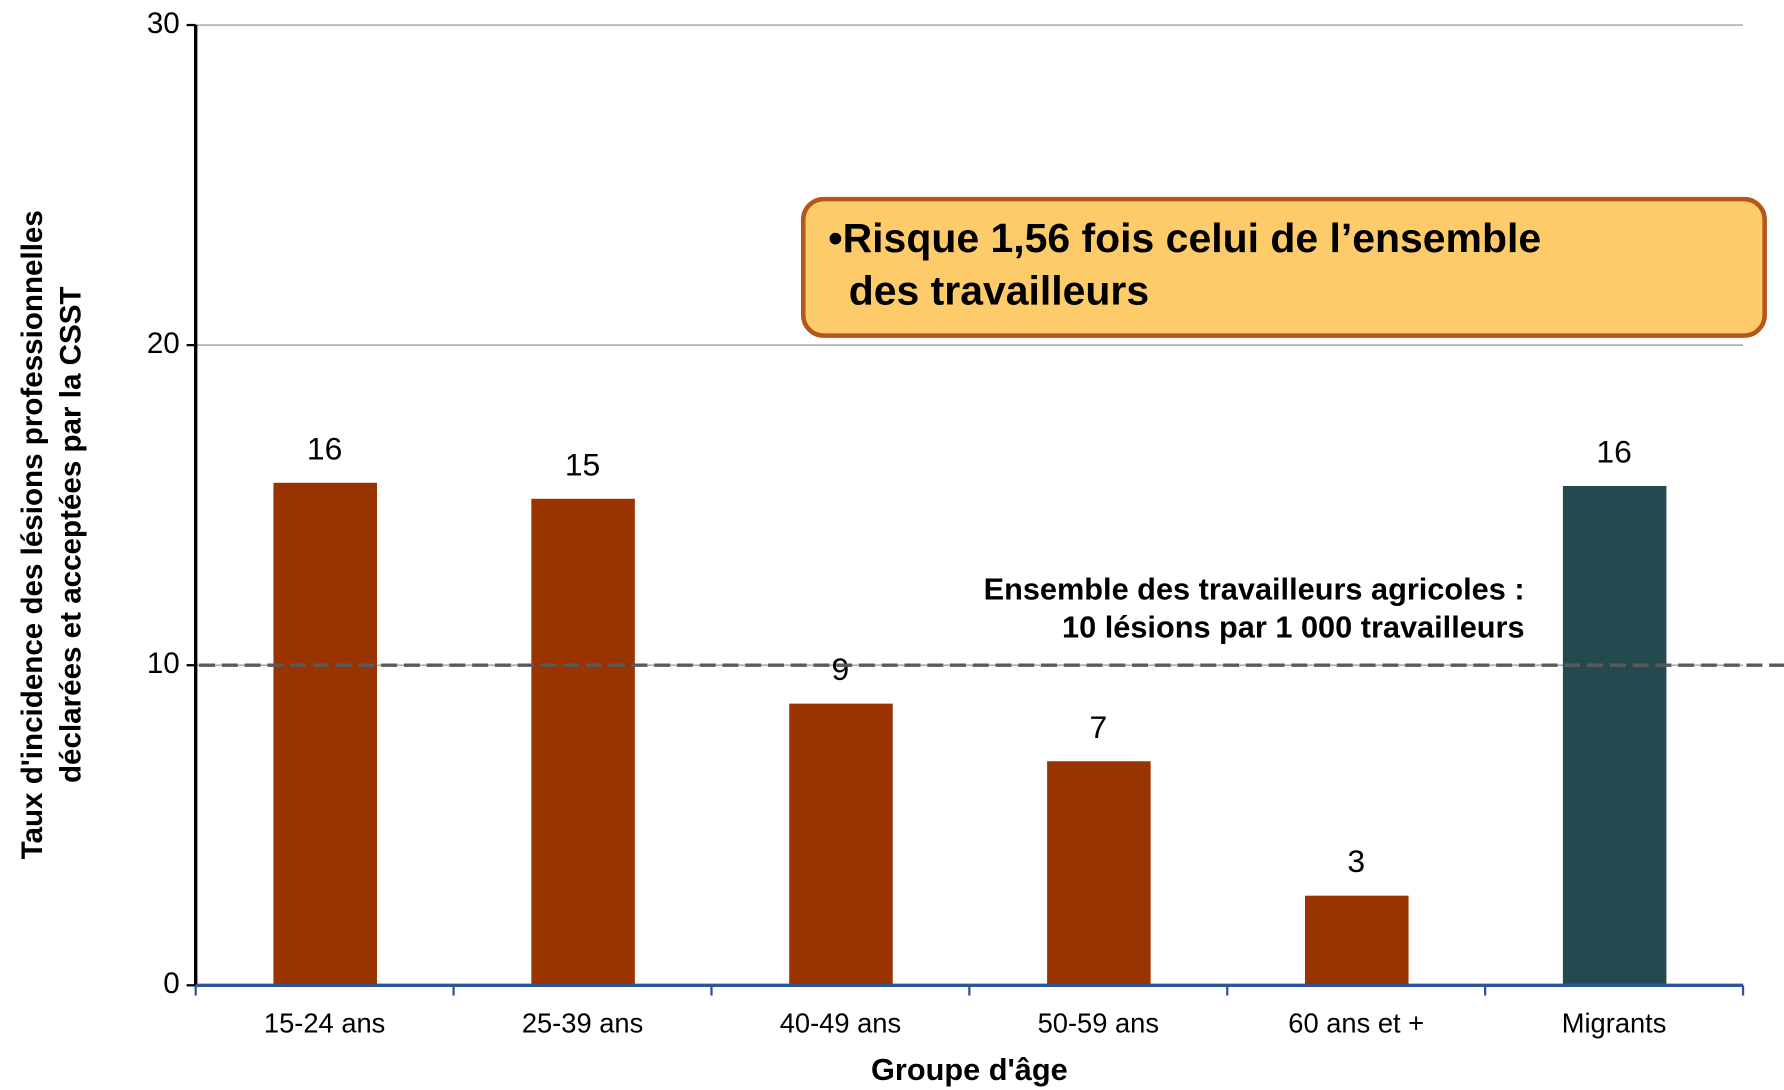 The width and height of the screenshot is (1784, 1090). I want to click on annotation-line: •Risque 1,56 fois celui de l’ensemble, so click(1184, 238).